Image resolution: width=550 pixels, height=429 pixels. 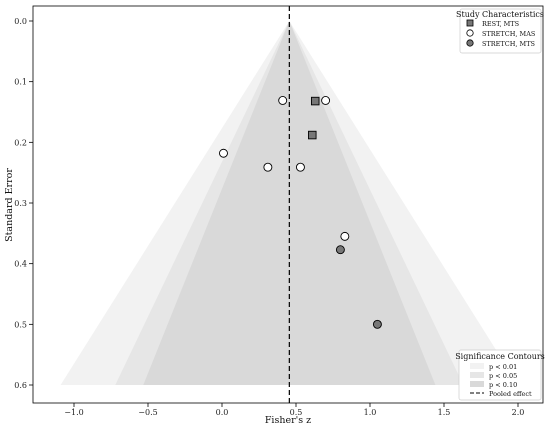 I want to click on y-tick-label-3: 0.2, so click(x=20, y=142).